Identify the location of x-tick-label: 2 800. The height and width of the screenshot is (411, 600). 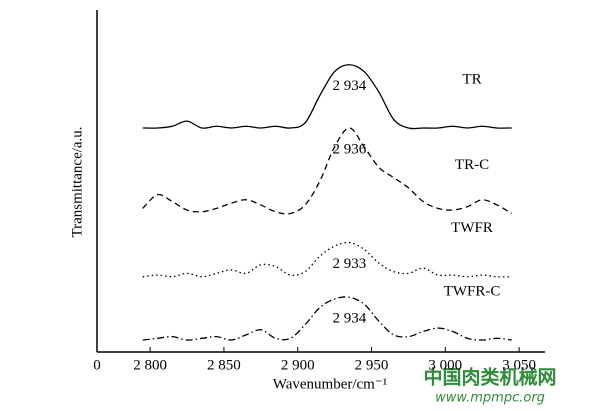
(150, 365).